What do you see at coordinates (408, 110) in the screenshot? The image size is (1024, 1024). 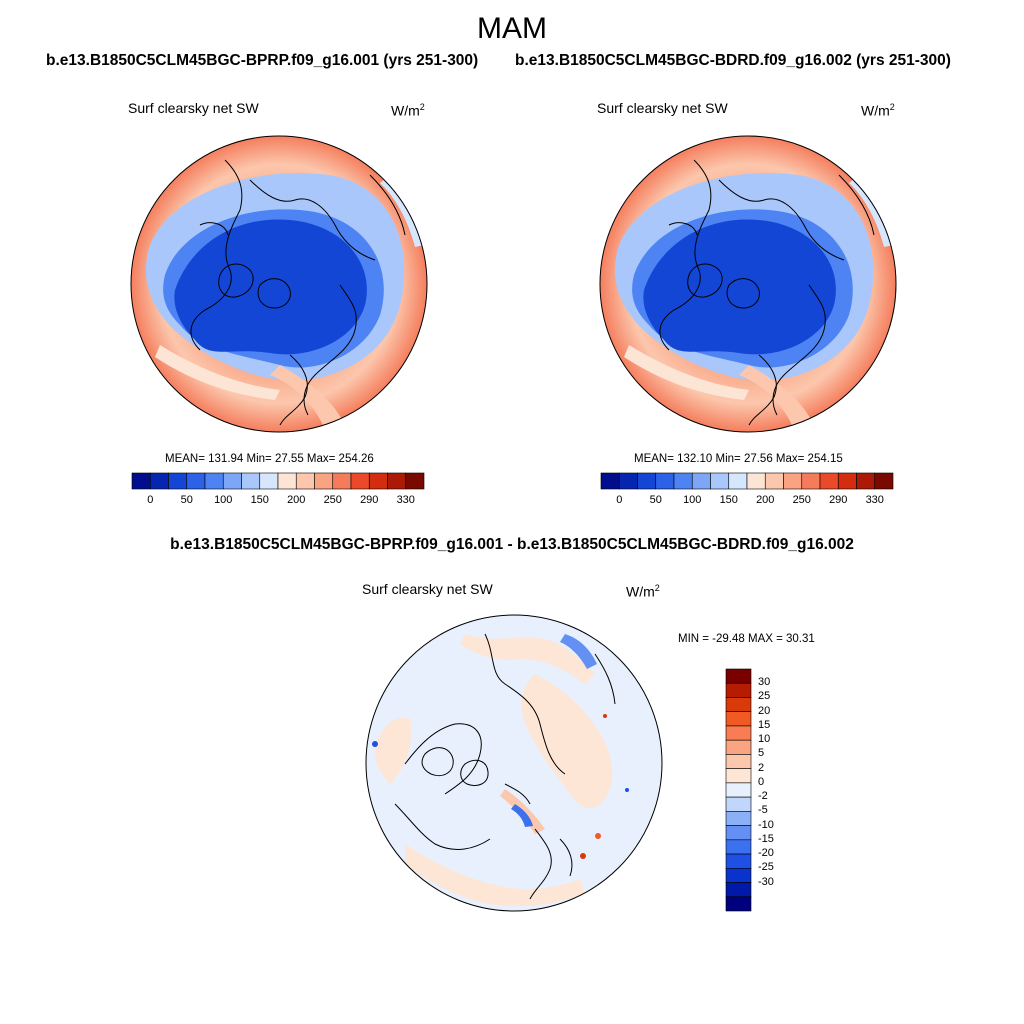 I see `panel1-units: W/m2` at bounding box center [408, 110].